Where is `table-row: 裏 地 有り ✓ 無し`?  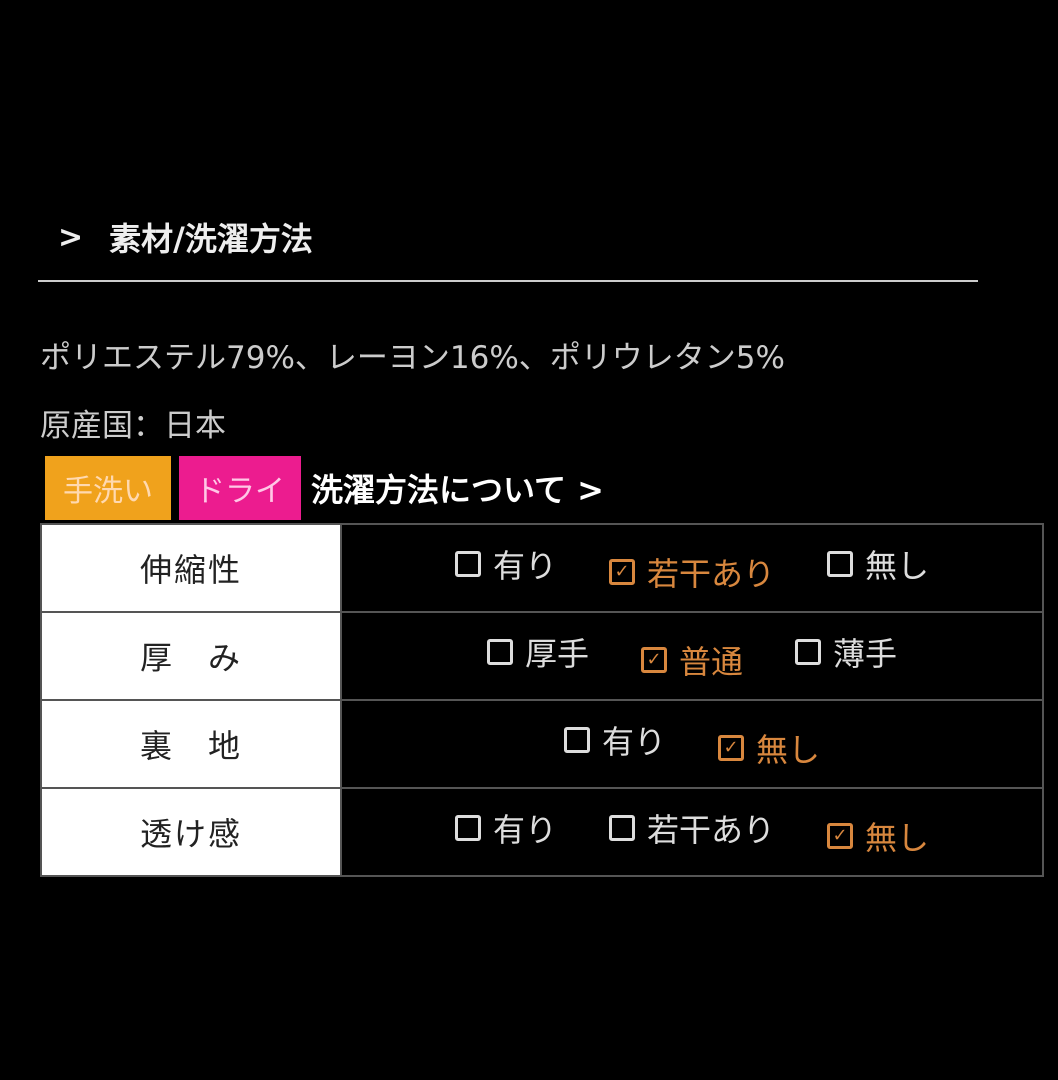 table-row: 裏 地 有り ✓ 無し is located at coordinates (542, 744).